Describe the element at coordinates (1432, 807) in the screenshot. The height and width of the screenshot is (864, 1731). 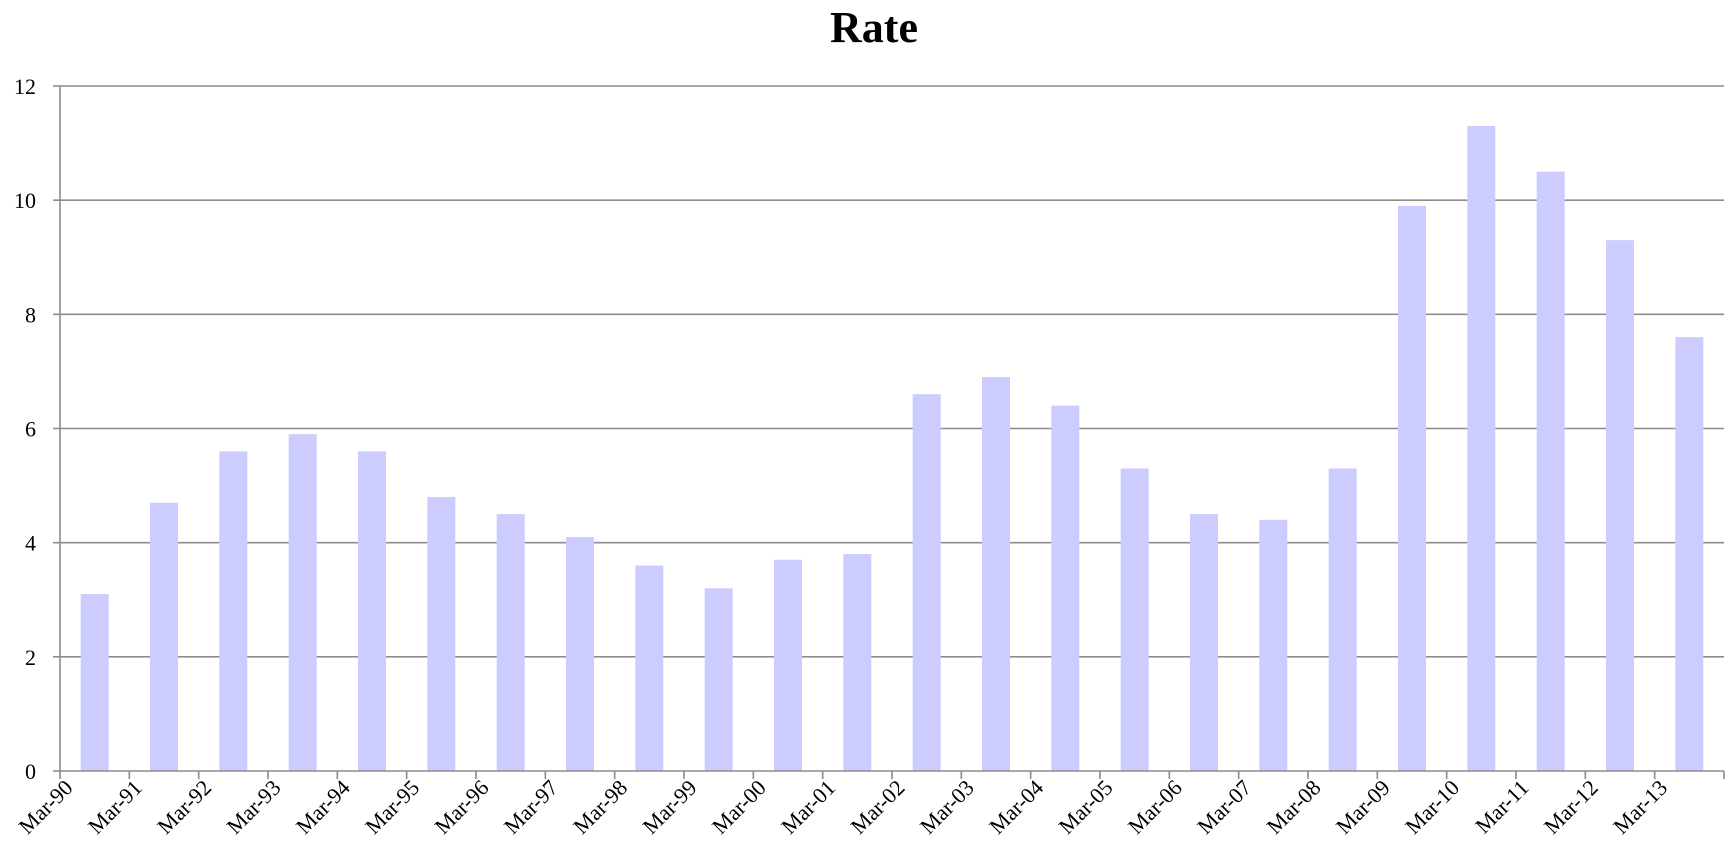
I see `x-tick-label: Mar-10` at that location.